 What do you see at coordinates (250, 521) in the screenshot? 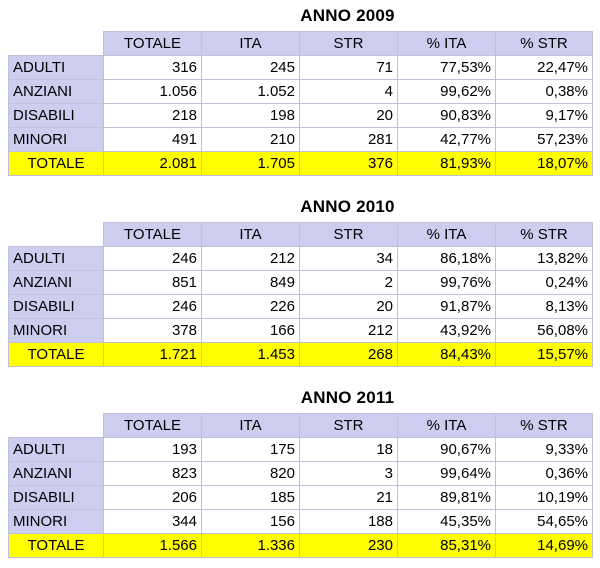
I see `cell: 156` at bounding box center [250, 521].